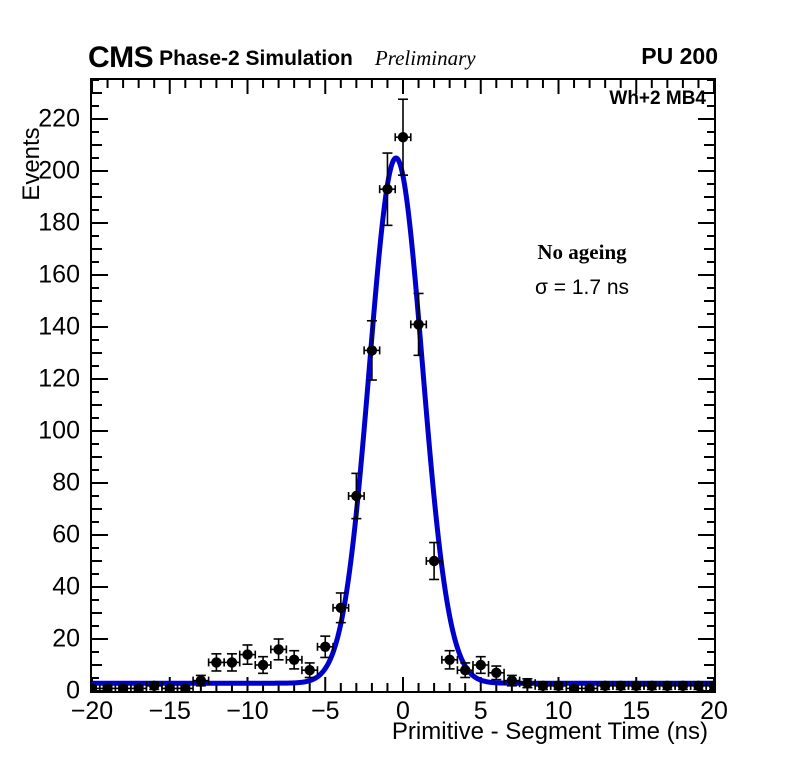 The width and height of the screenshot is (796, 772). What do you see at coordinates (480, 711) in the screenshot?
I see `x-tick-label: 5` at bounding box center [480, 711].